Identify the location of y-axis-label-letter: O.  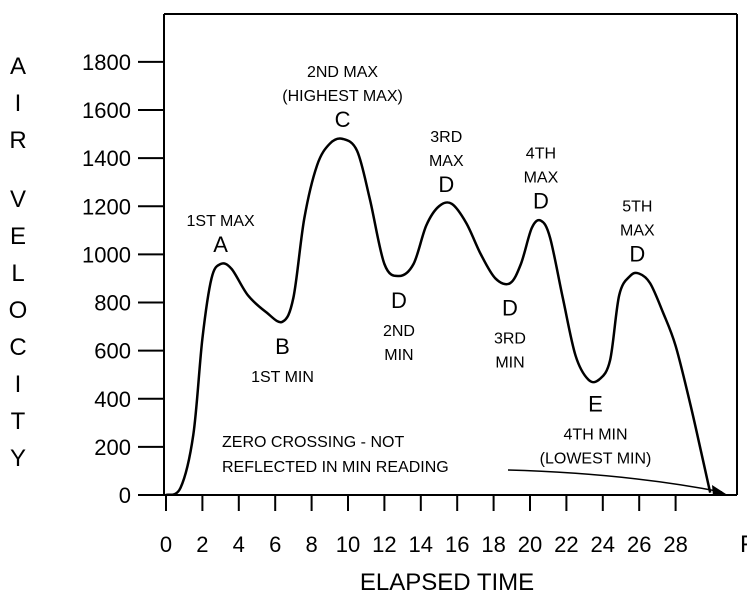
(18, 310).